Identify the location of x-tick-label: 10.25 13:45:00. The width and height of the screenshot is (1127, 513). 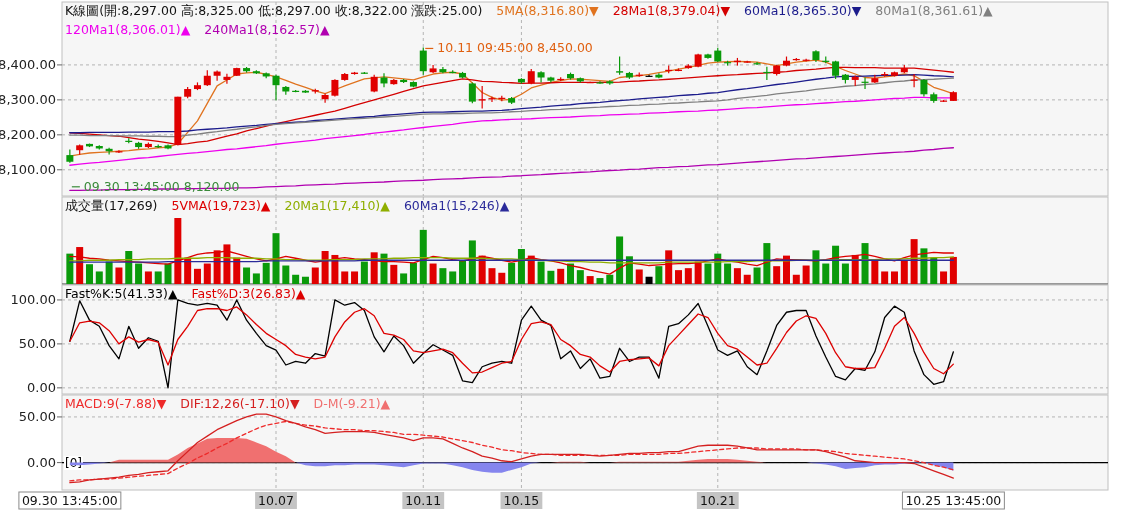
(953, 500).